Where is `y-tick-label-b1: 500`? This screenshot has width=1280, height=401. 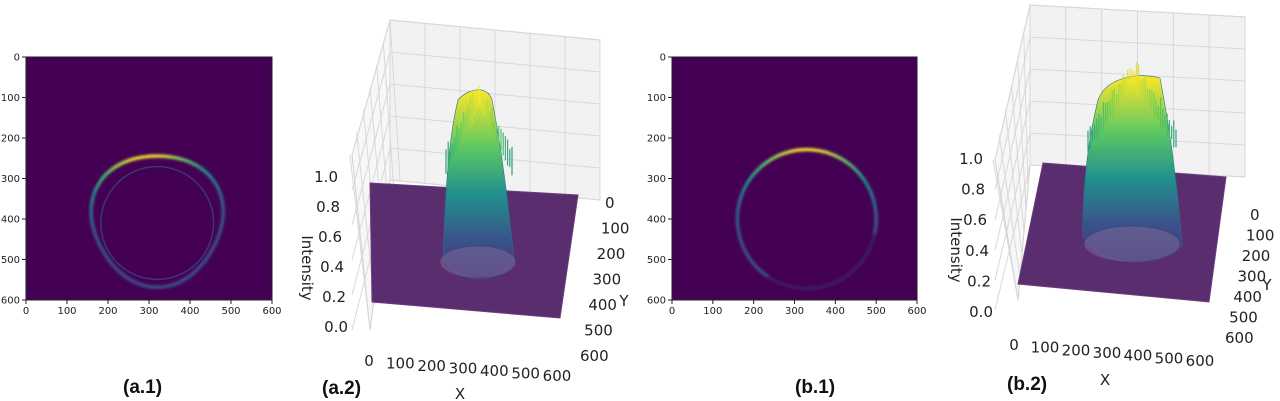
y-tick-label-b1: 500 is located at coordinates (656, 260).